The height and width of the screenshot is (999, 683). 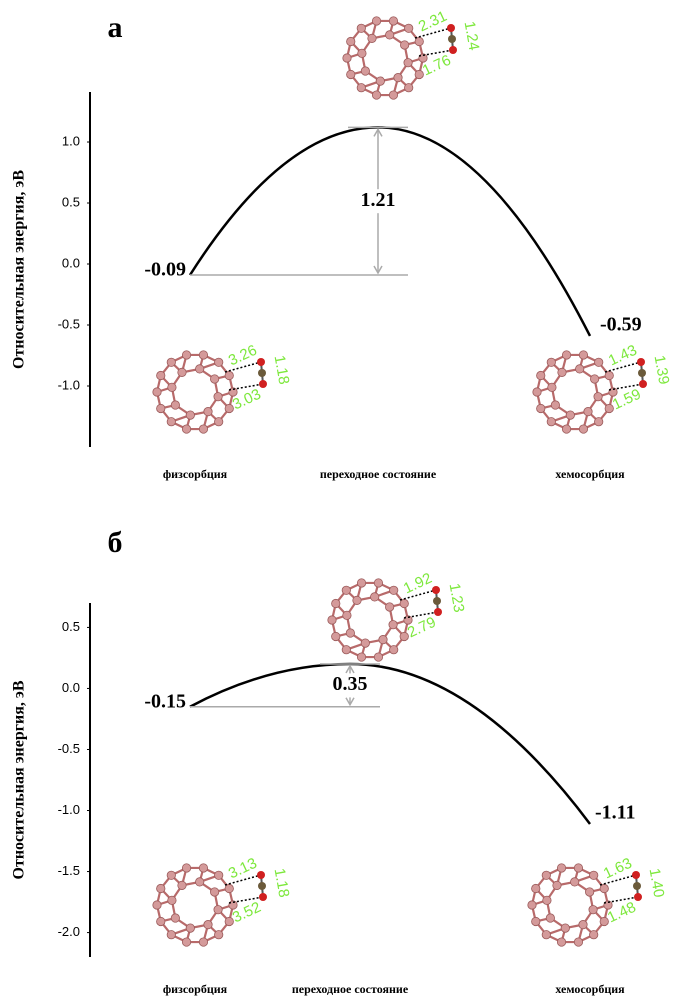 What do you see at coordinates (350, 684) in the screenshot?
I see `barrier-label: 0.35` at bounding box center [350, 684].